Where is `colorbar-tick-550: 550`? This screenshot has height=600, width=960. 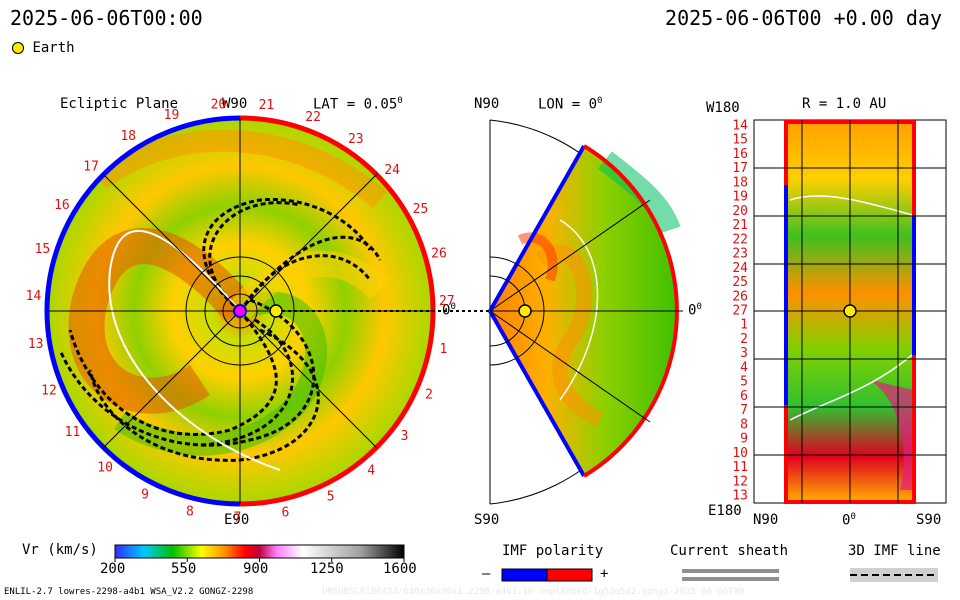
colorbar-tick-550: 550 is located at coordinates (184, 569).